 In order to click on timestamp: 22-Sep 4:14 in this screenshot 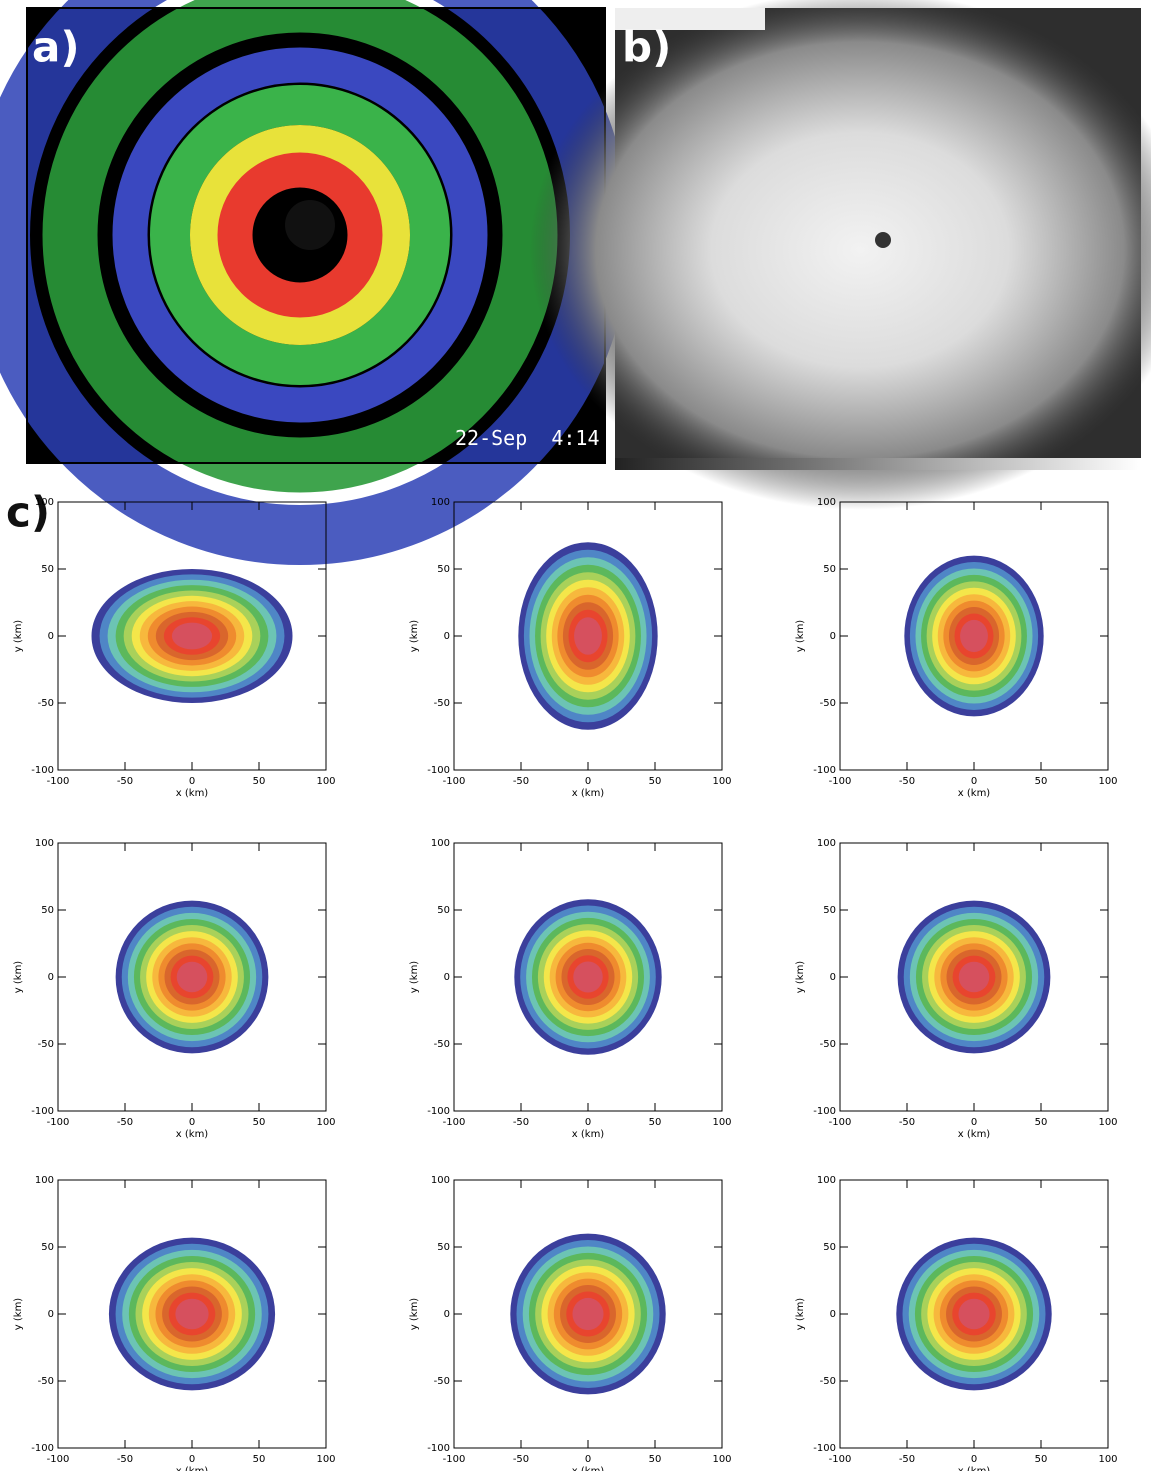, I will do `click(527, 438)`.